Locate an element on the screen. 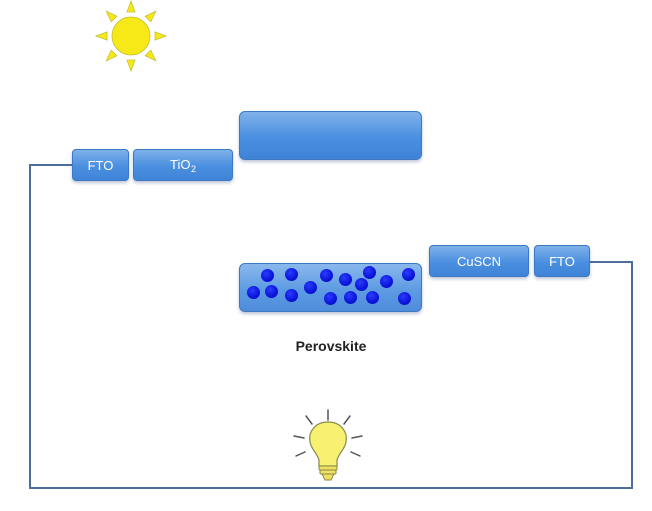  empty-layer-slot is located at coordinates (330, 135).